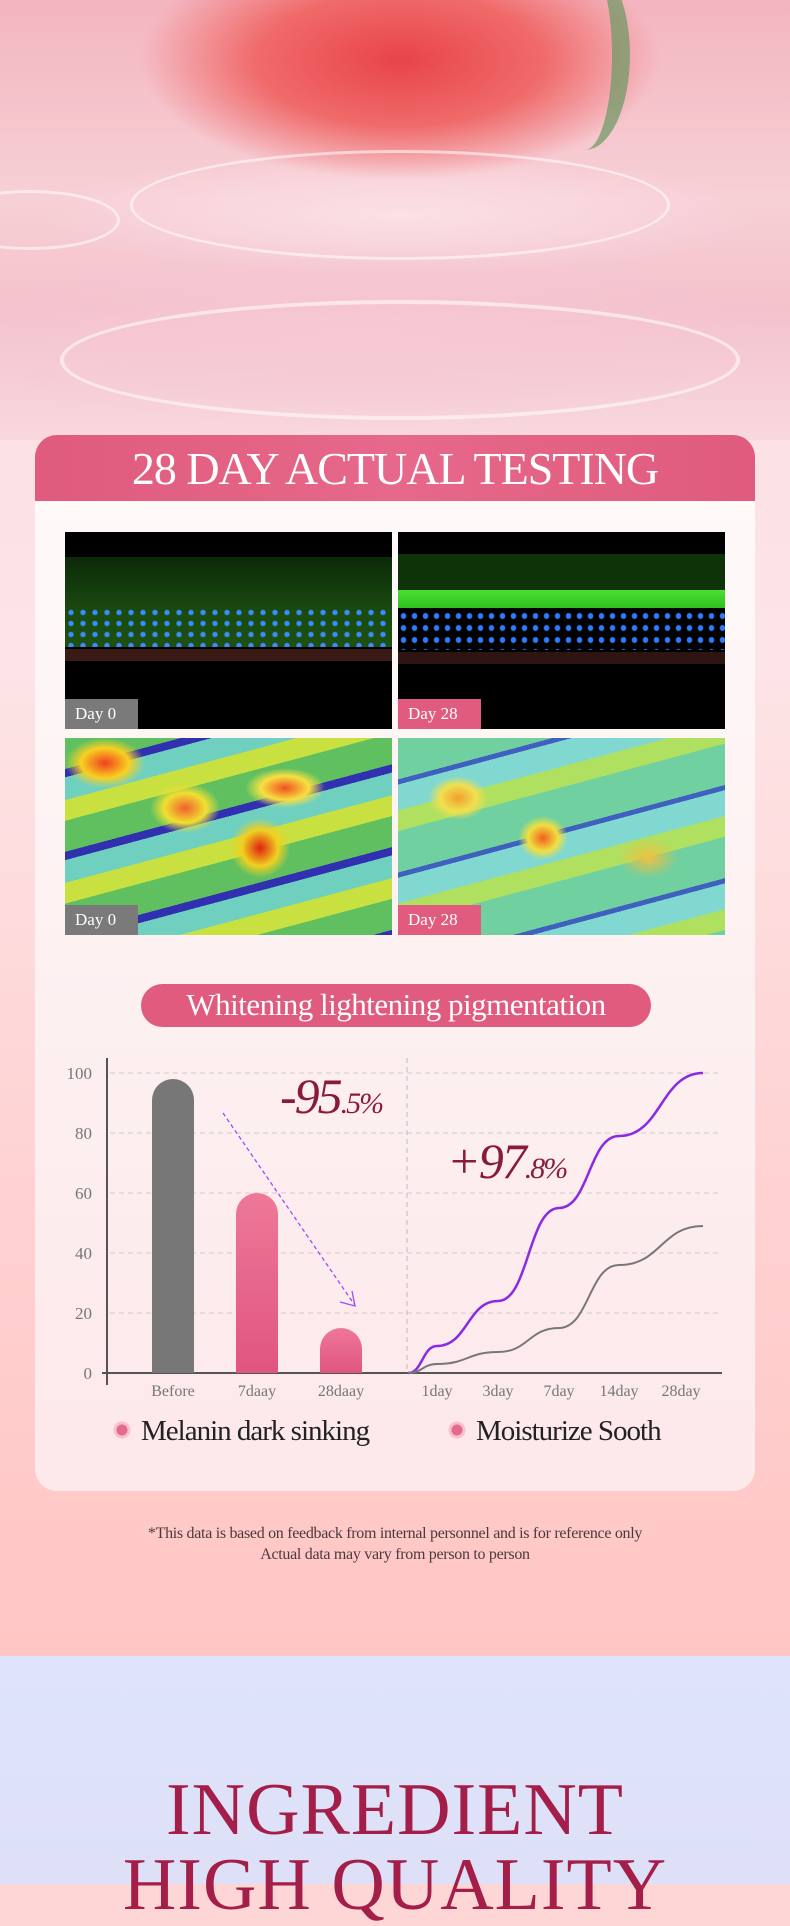  Describe the element at coordinates (395, 1885) in the screenshot. I see `section-heading-line2: HIGH QUALITY` at that location.